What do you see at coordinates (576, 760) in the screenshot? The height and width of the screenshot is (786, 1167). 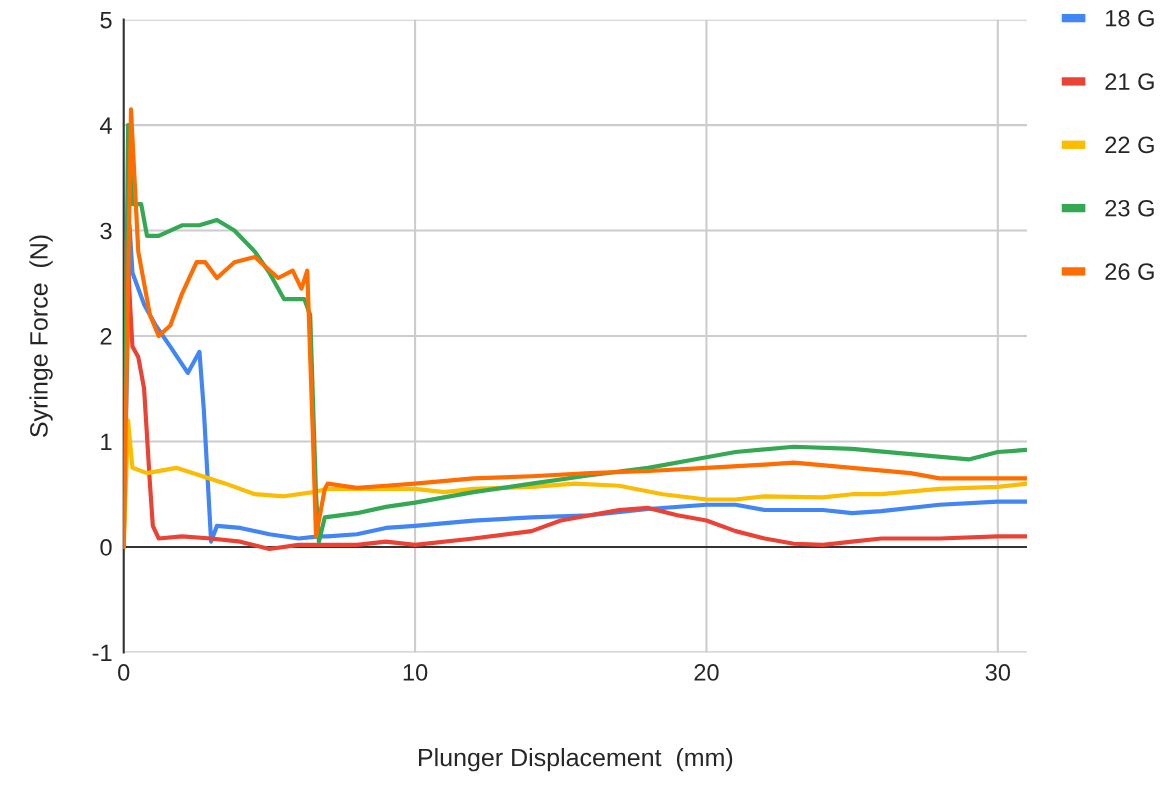 I see `x-axis-title: Plunger Displacement (mm)` at bounding box center [576, 760].